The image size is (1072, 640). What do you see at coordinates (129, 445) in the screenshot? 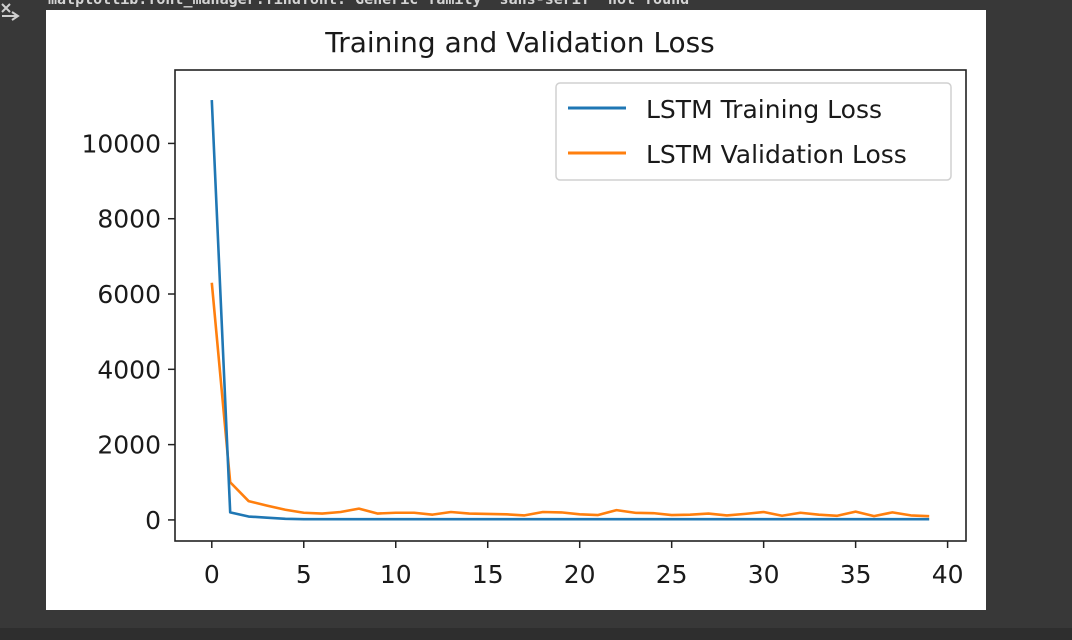
I see `y-tick-label: 2000` at bounding box center [129, 445].